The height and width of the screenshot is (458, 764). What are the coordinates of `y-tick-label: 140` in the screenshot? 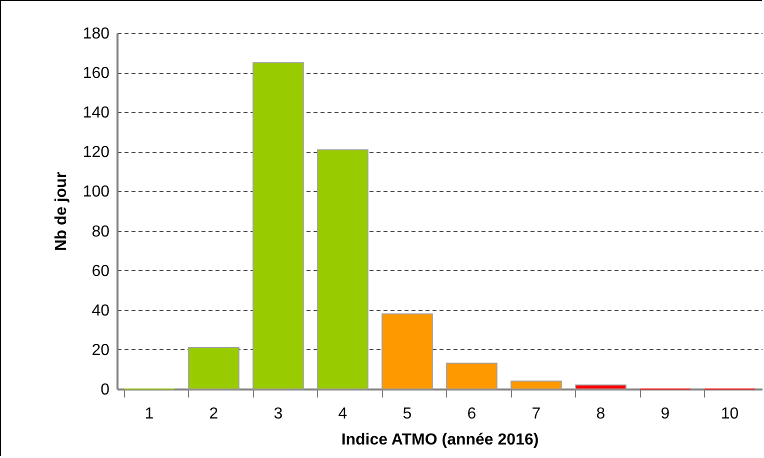 It's located at (96, 113).